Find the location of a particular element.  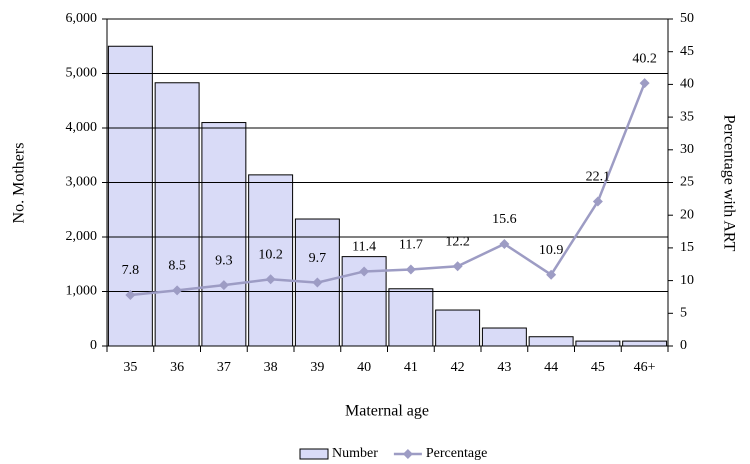

x-tick-label: 43 is located at coordinates (504, 367).